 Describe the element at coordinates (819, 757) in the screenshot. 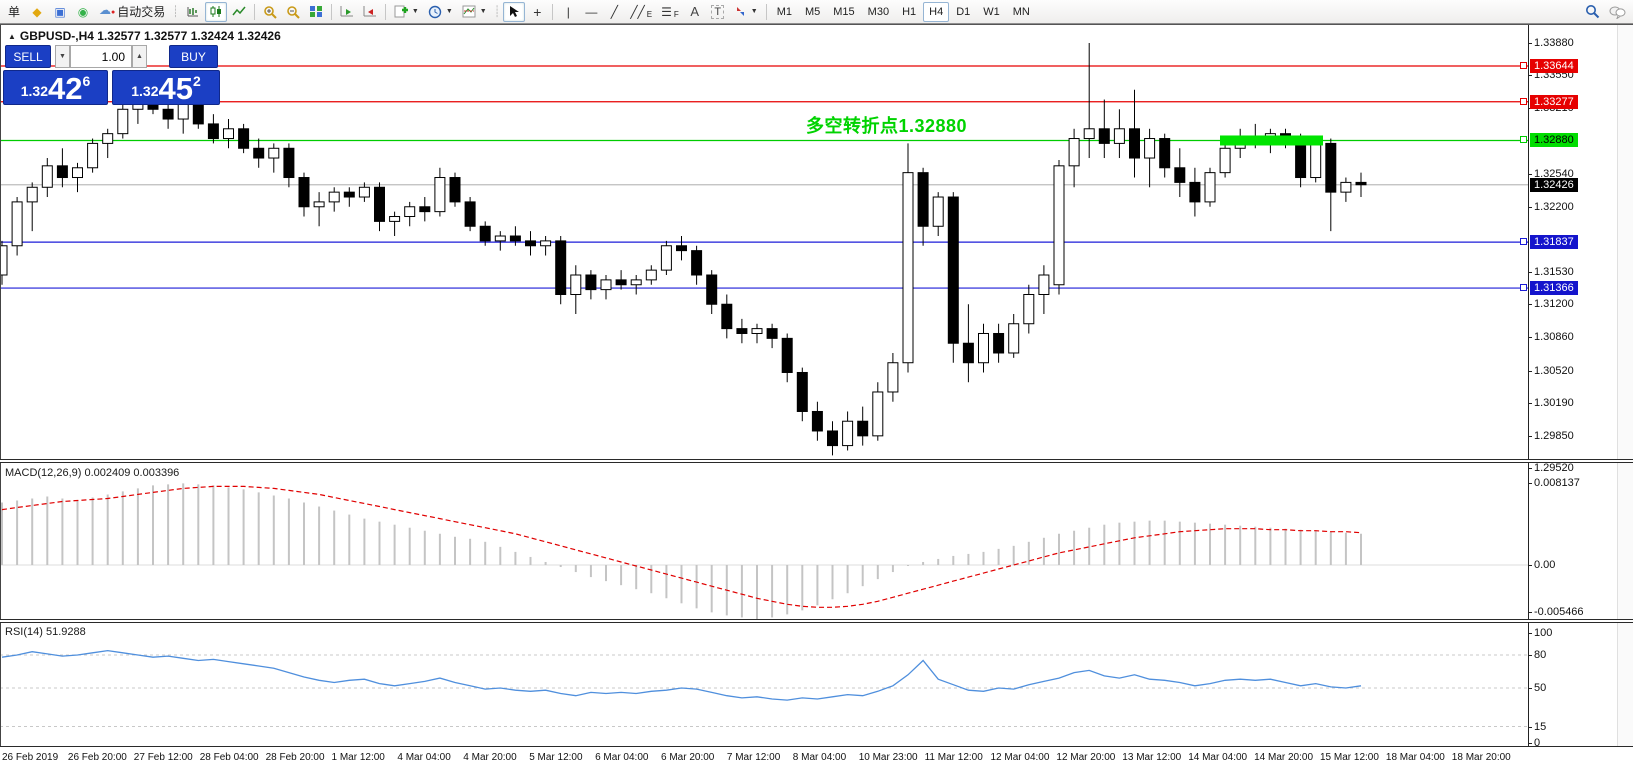

I see `time-axis-label: 8 Mar 04:00` at that location.